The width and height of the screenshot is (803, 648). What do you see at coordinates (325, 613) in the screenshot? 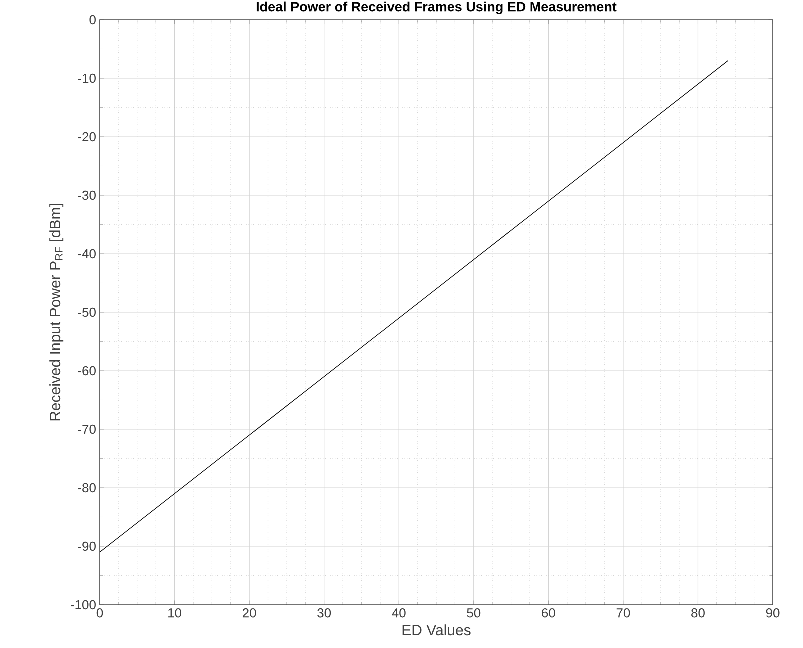
I see `x-tick-label: 30` at bounding box center [325, 613].